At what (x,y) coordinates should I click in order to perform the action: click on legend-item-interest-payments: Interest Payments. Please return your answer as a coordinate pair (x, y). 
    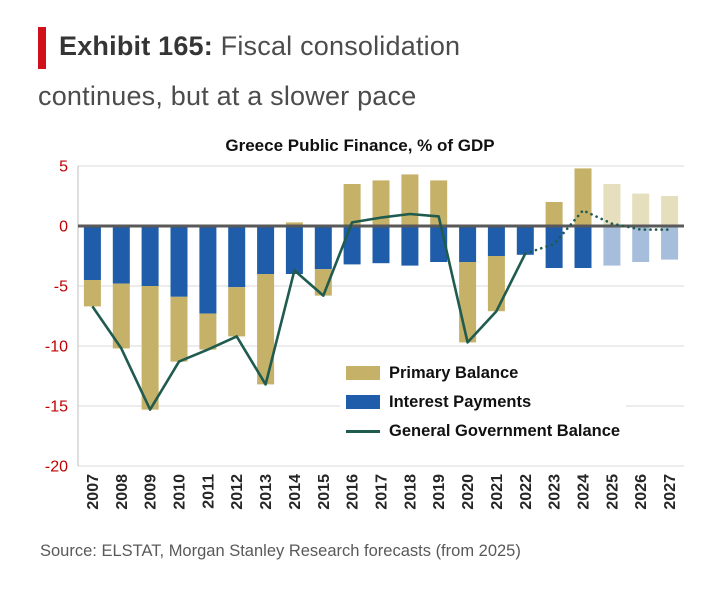
    Looking at the image, I should click on (483, 402).